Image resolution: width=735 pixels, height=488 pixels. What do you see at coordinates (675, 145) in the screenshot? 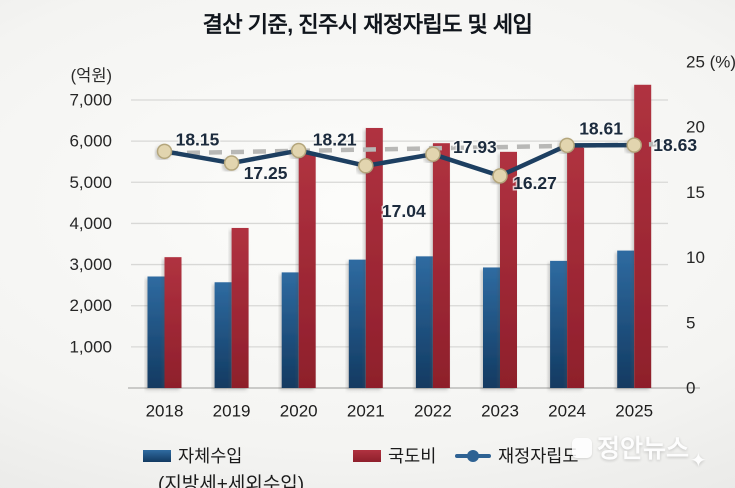
I see `data-label: 18.63` at bounding box center [675, 145].